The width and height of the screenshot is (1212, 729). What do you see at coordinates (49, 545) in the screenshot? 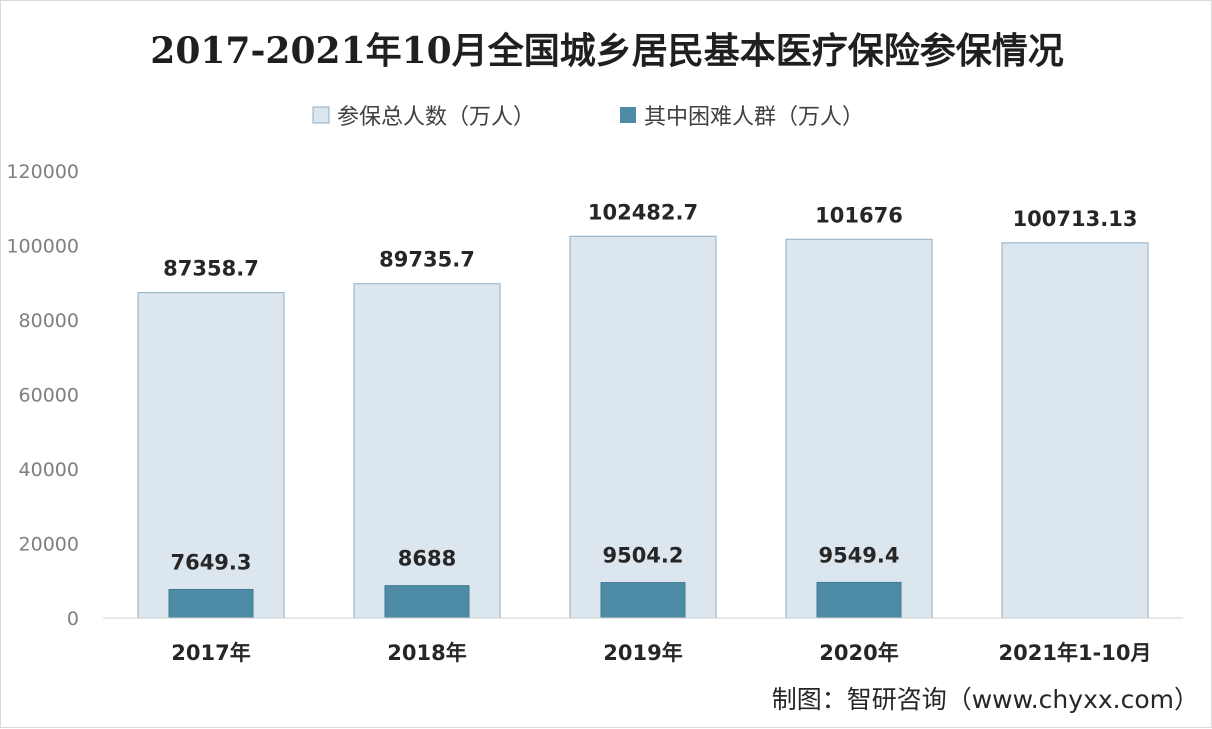
I see `y-tick-label: 20000` at bounding box center [49, 545].